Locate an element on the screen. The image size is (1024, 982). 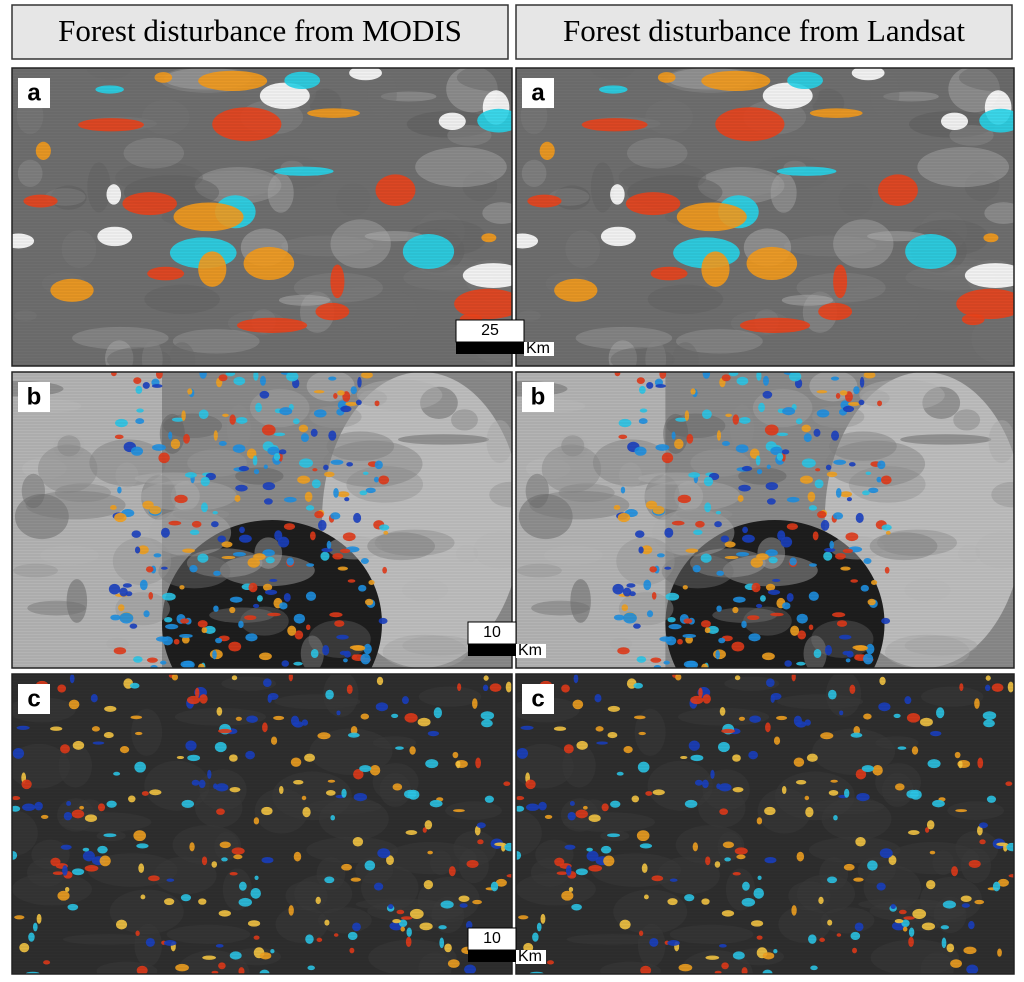
map-panel: b is located at coordinates (262, 520).